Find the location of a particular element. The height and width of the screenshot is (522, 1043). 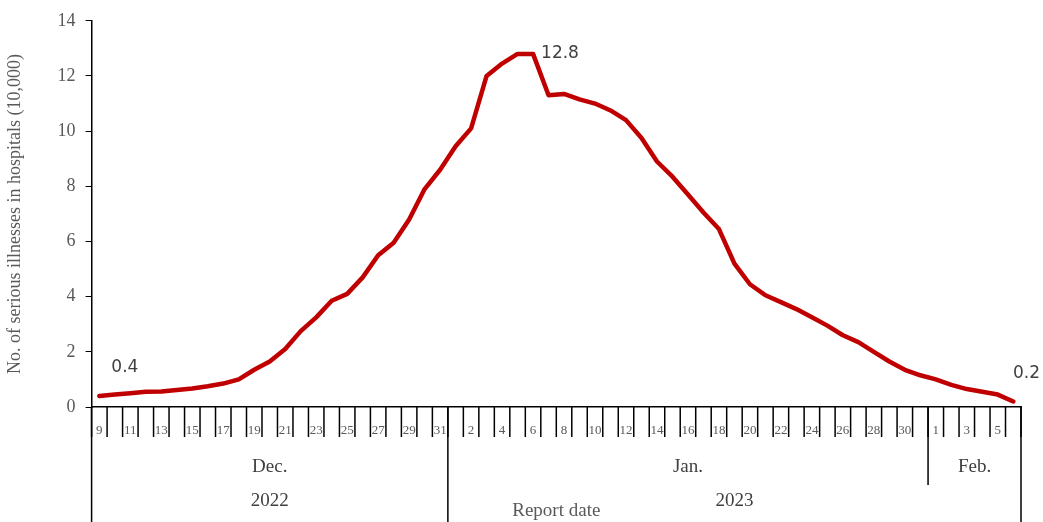

y-tick-label: 10 is located at coordinates (66, 129).